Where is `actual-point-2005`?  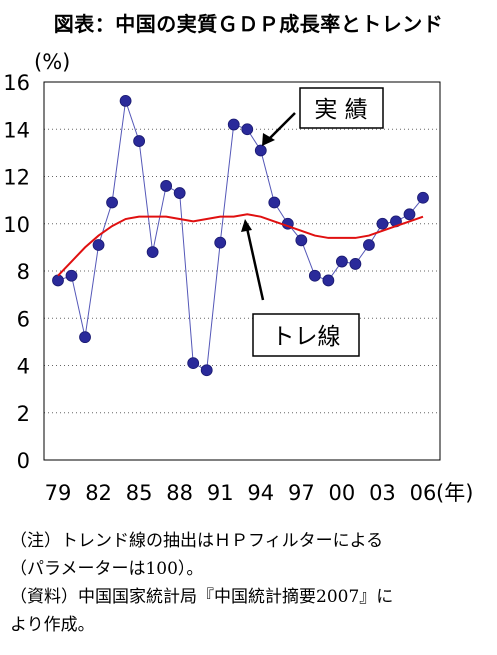
actual-point-2005 is located at coordinates (409, 214).